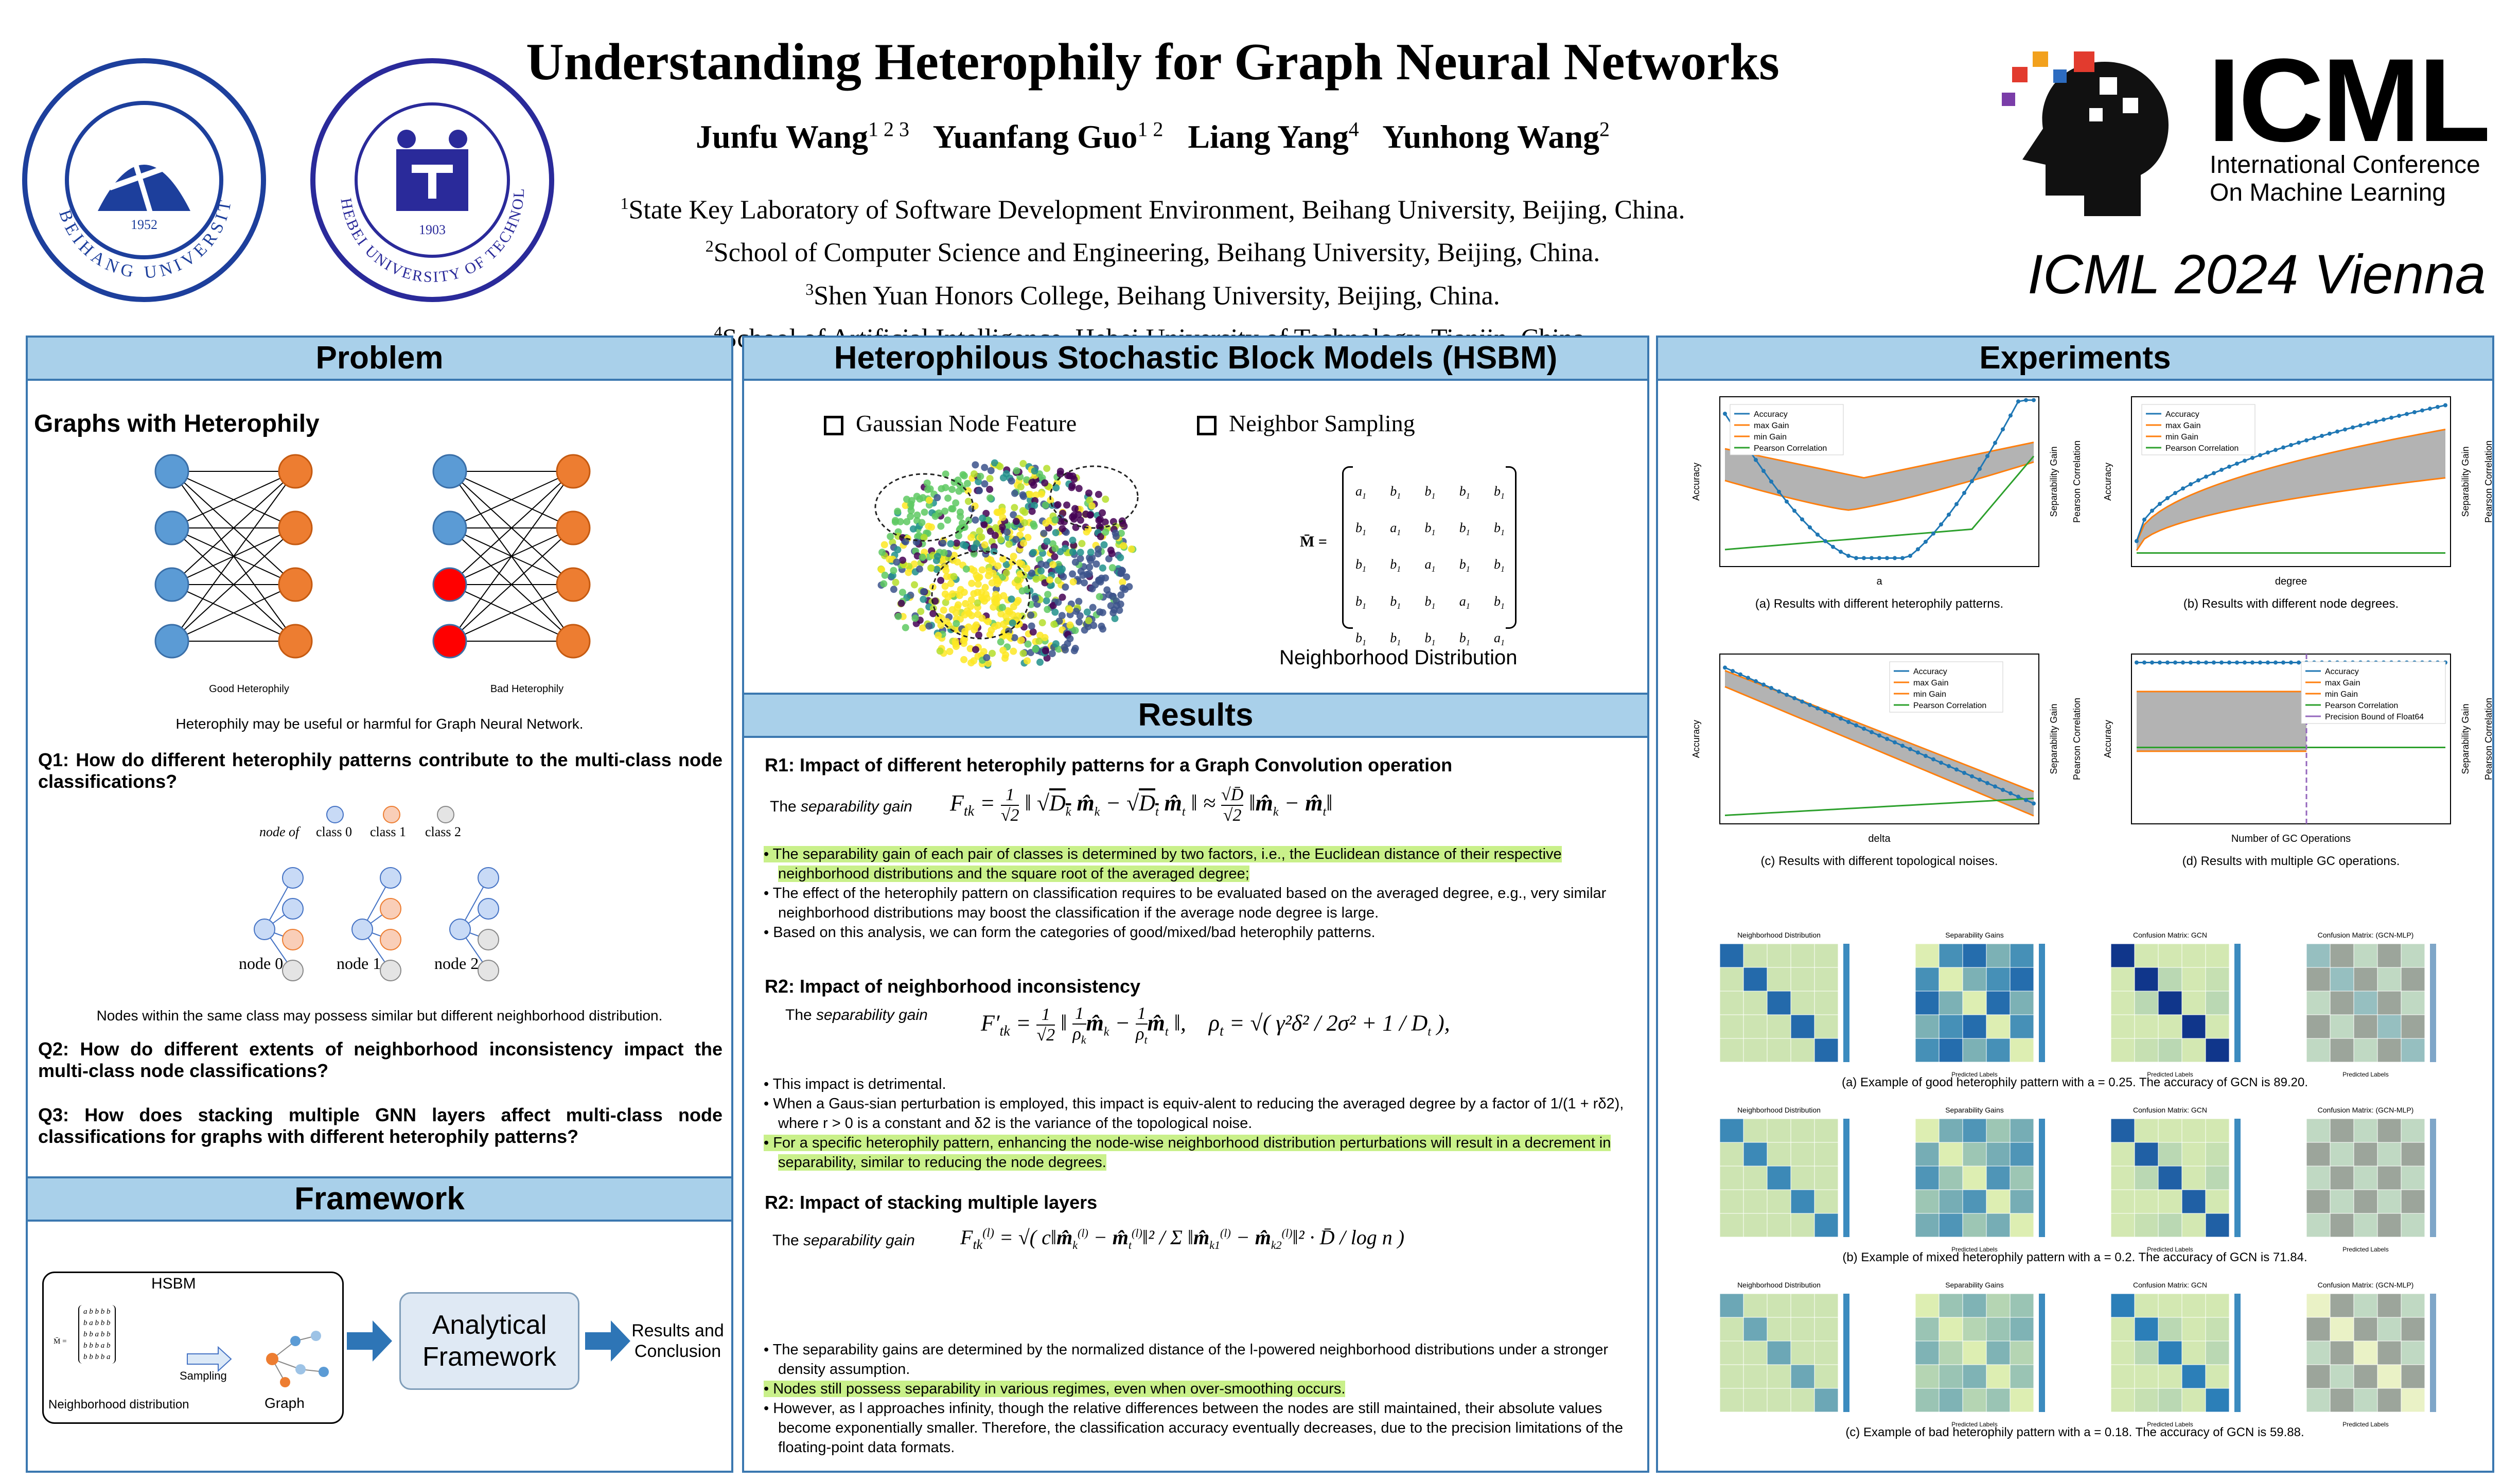 The width and height of the screenshot is (2520, 1482). Describe the element at coordinates (2487, 481) in the screenshot. I see `y3-axis-label: Pearson Correlation` at that location.